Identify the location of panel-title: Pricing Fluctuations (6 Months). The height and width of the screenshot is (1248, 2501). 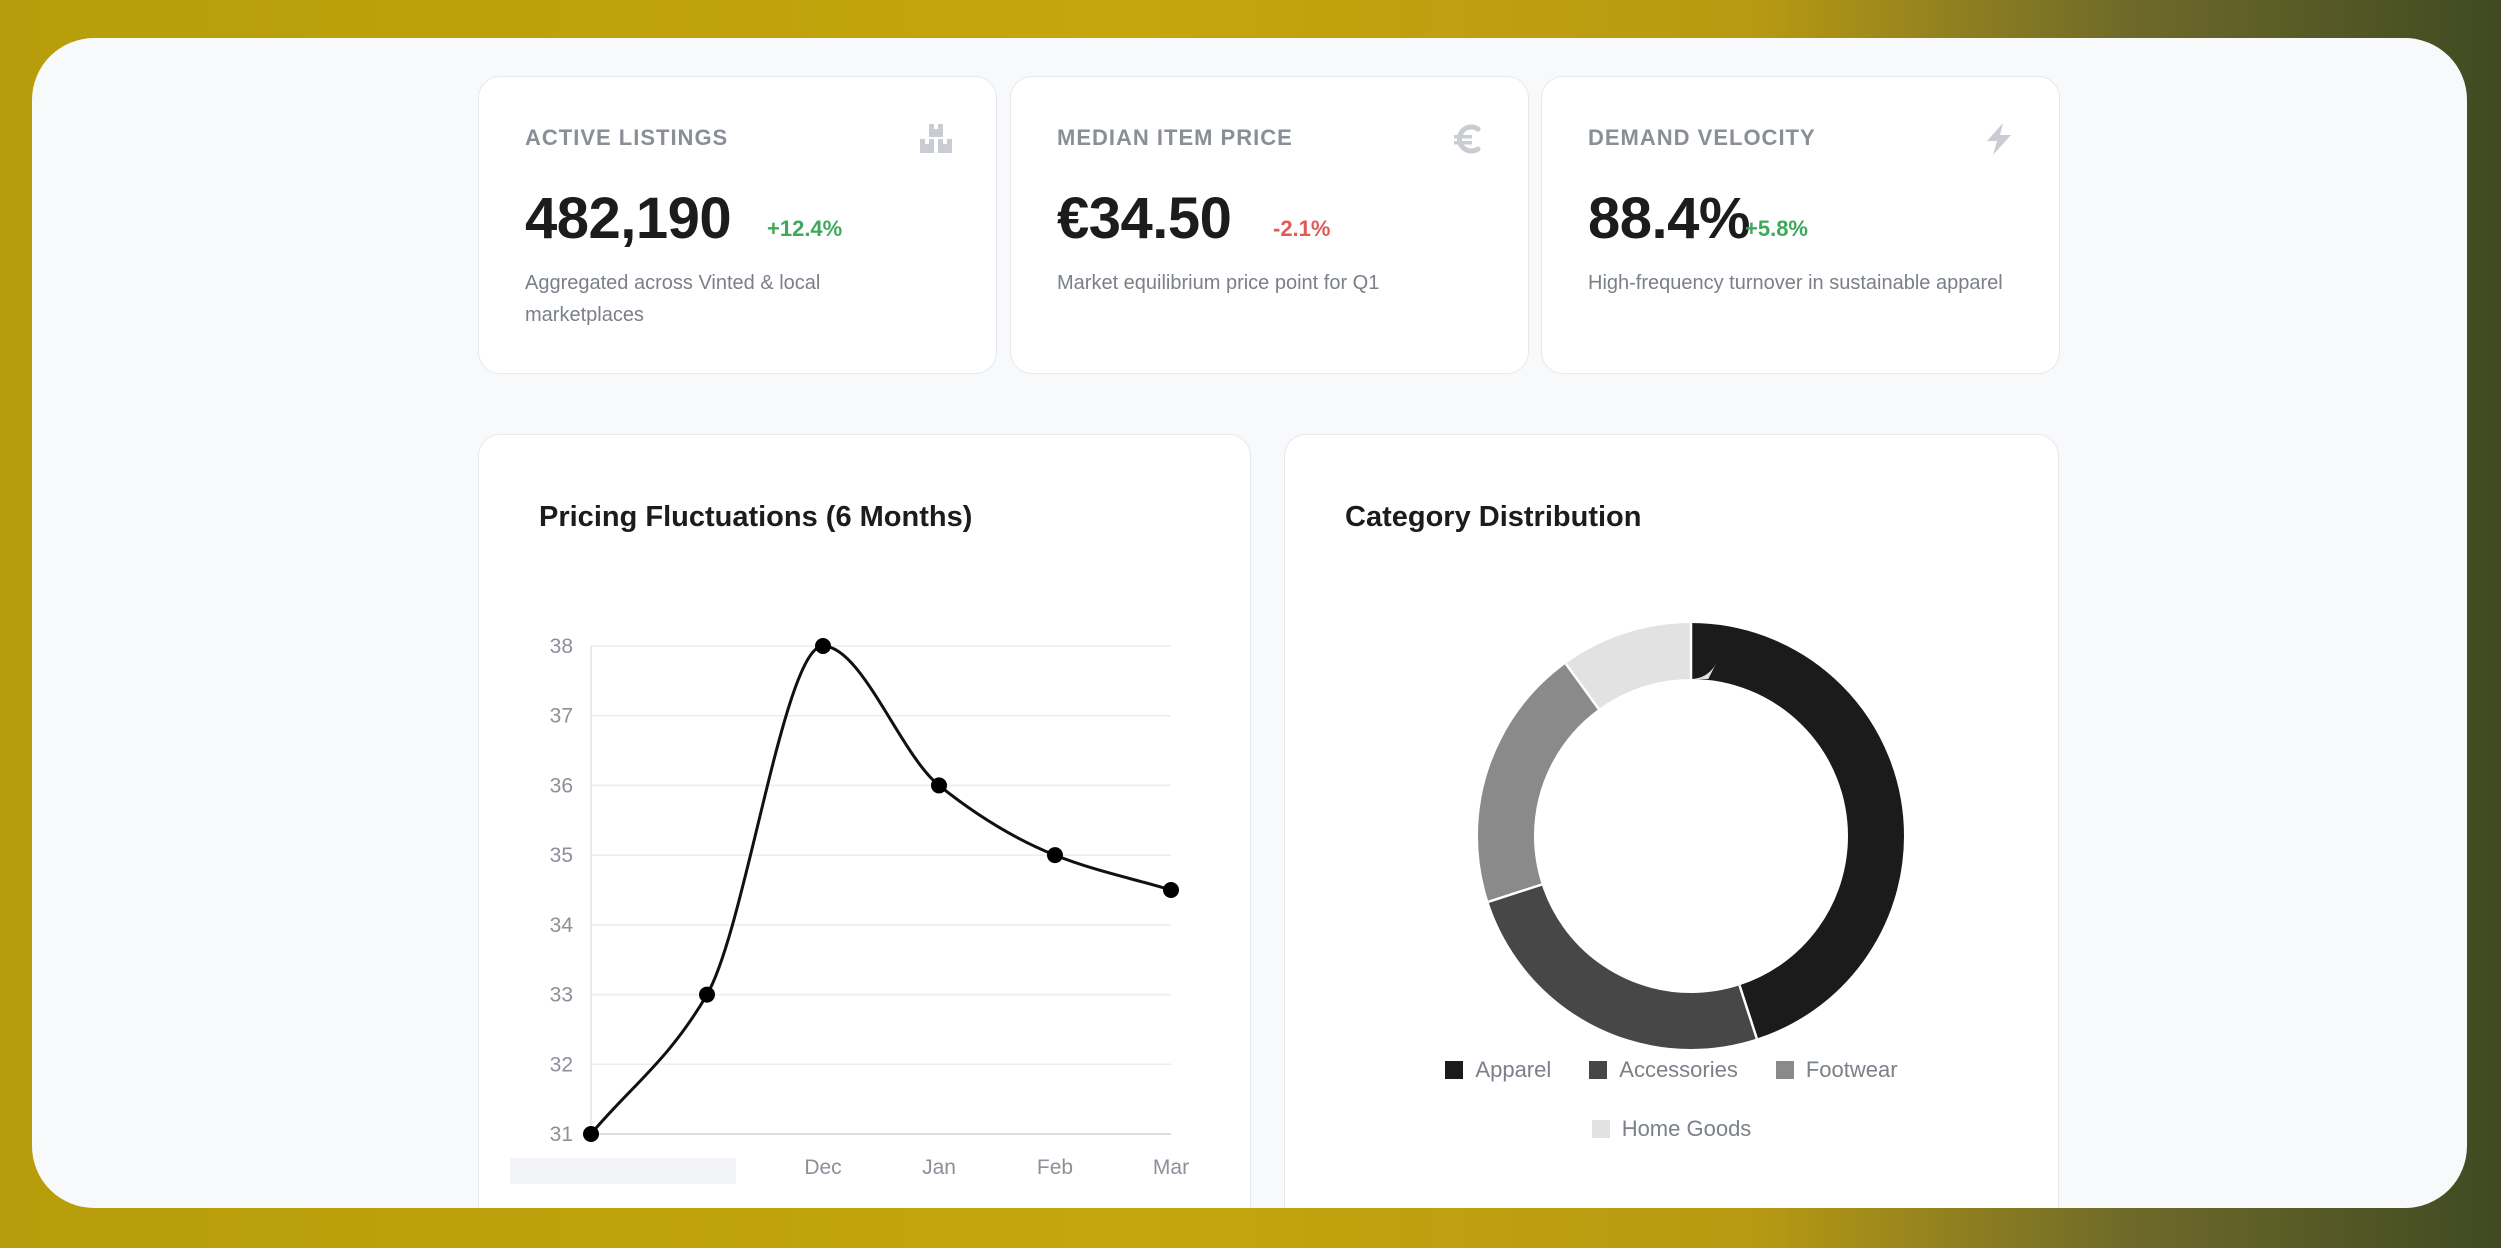
(756, 517).